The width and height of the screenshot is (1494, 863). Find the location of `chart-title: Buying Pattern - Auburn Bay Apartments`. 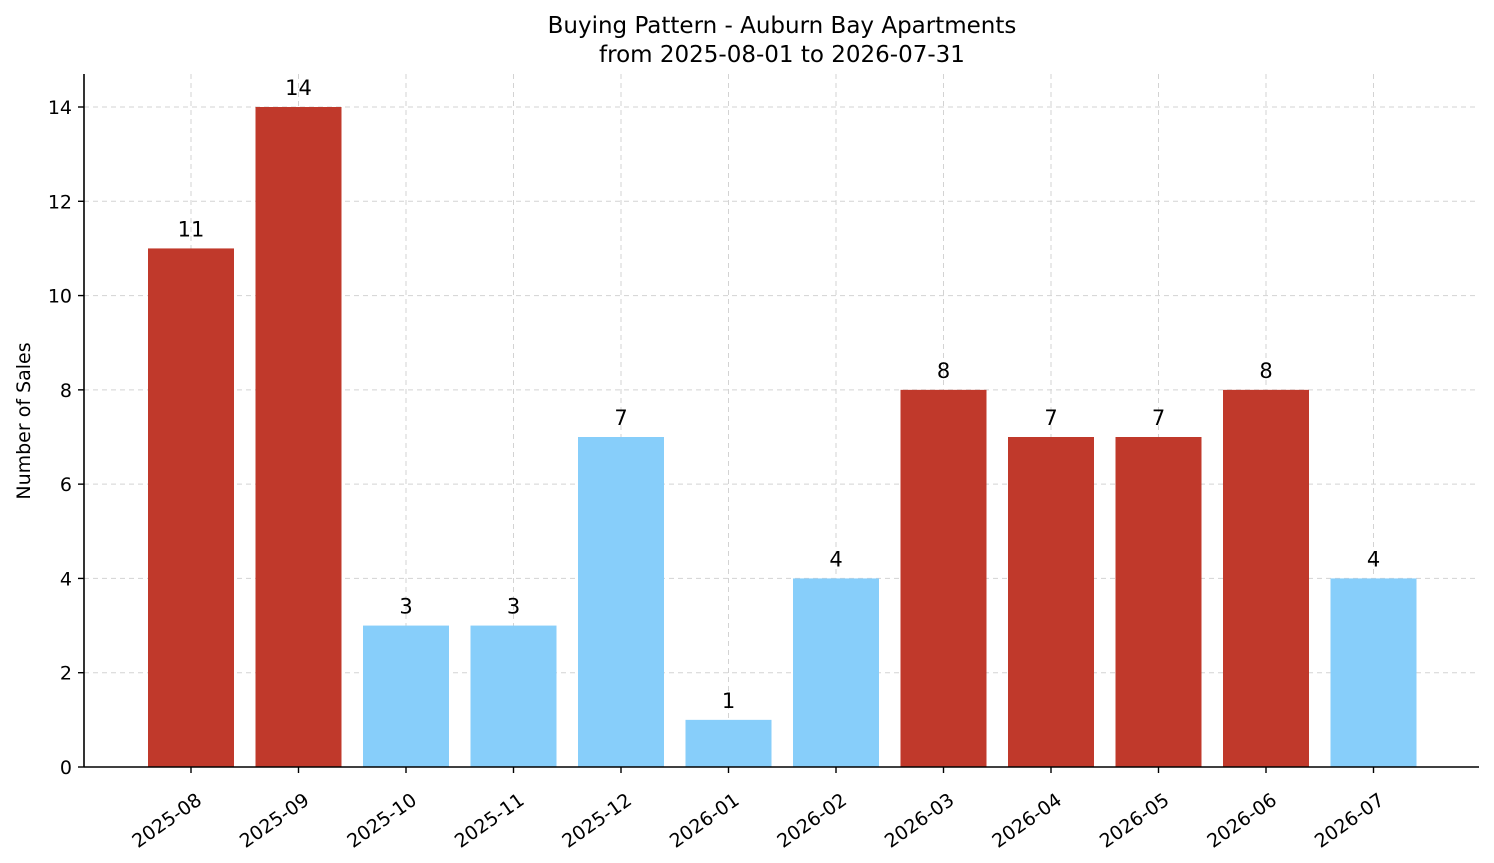

chart-title: Buying Pattern - Auburn Bay Apartments is located at coordinates (782, 26).